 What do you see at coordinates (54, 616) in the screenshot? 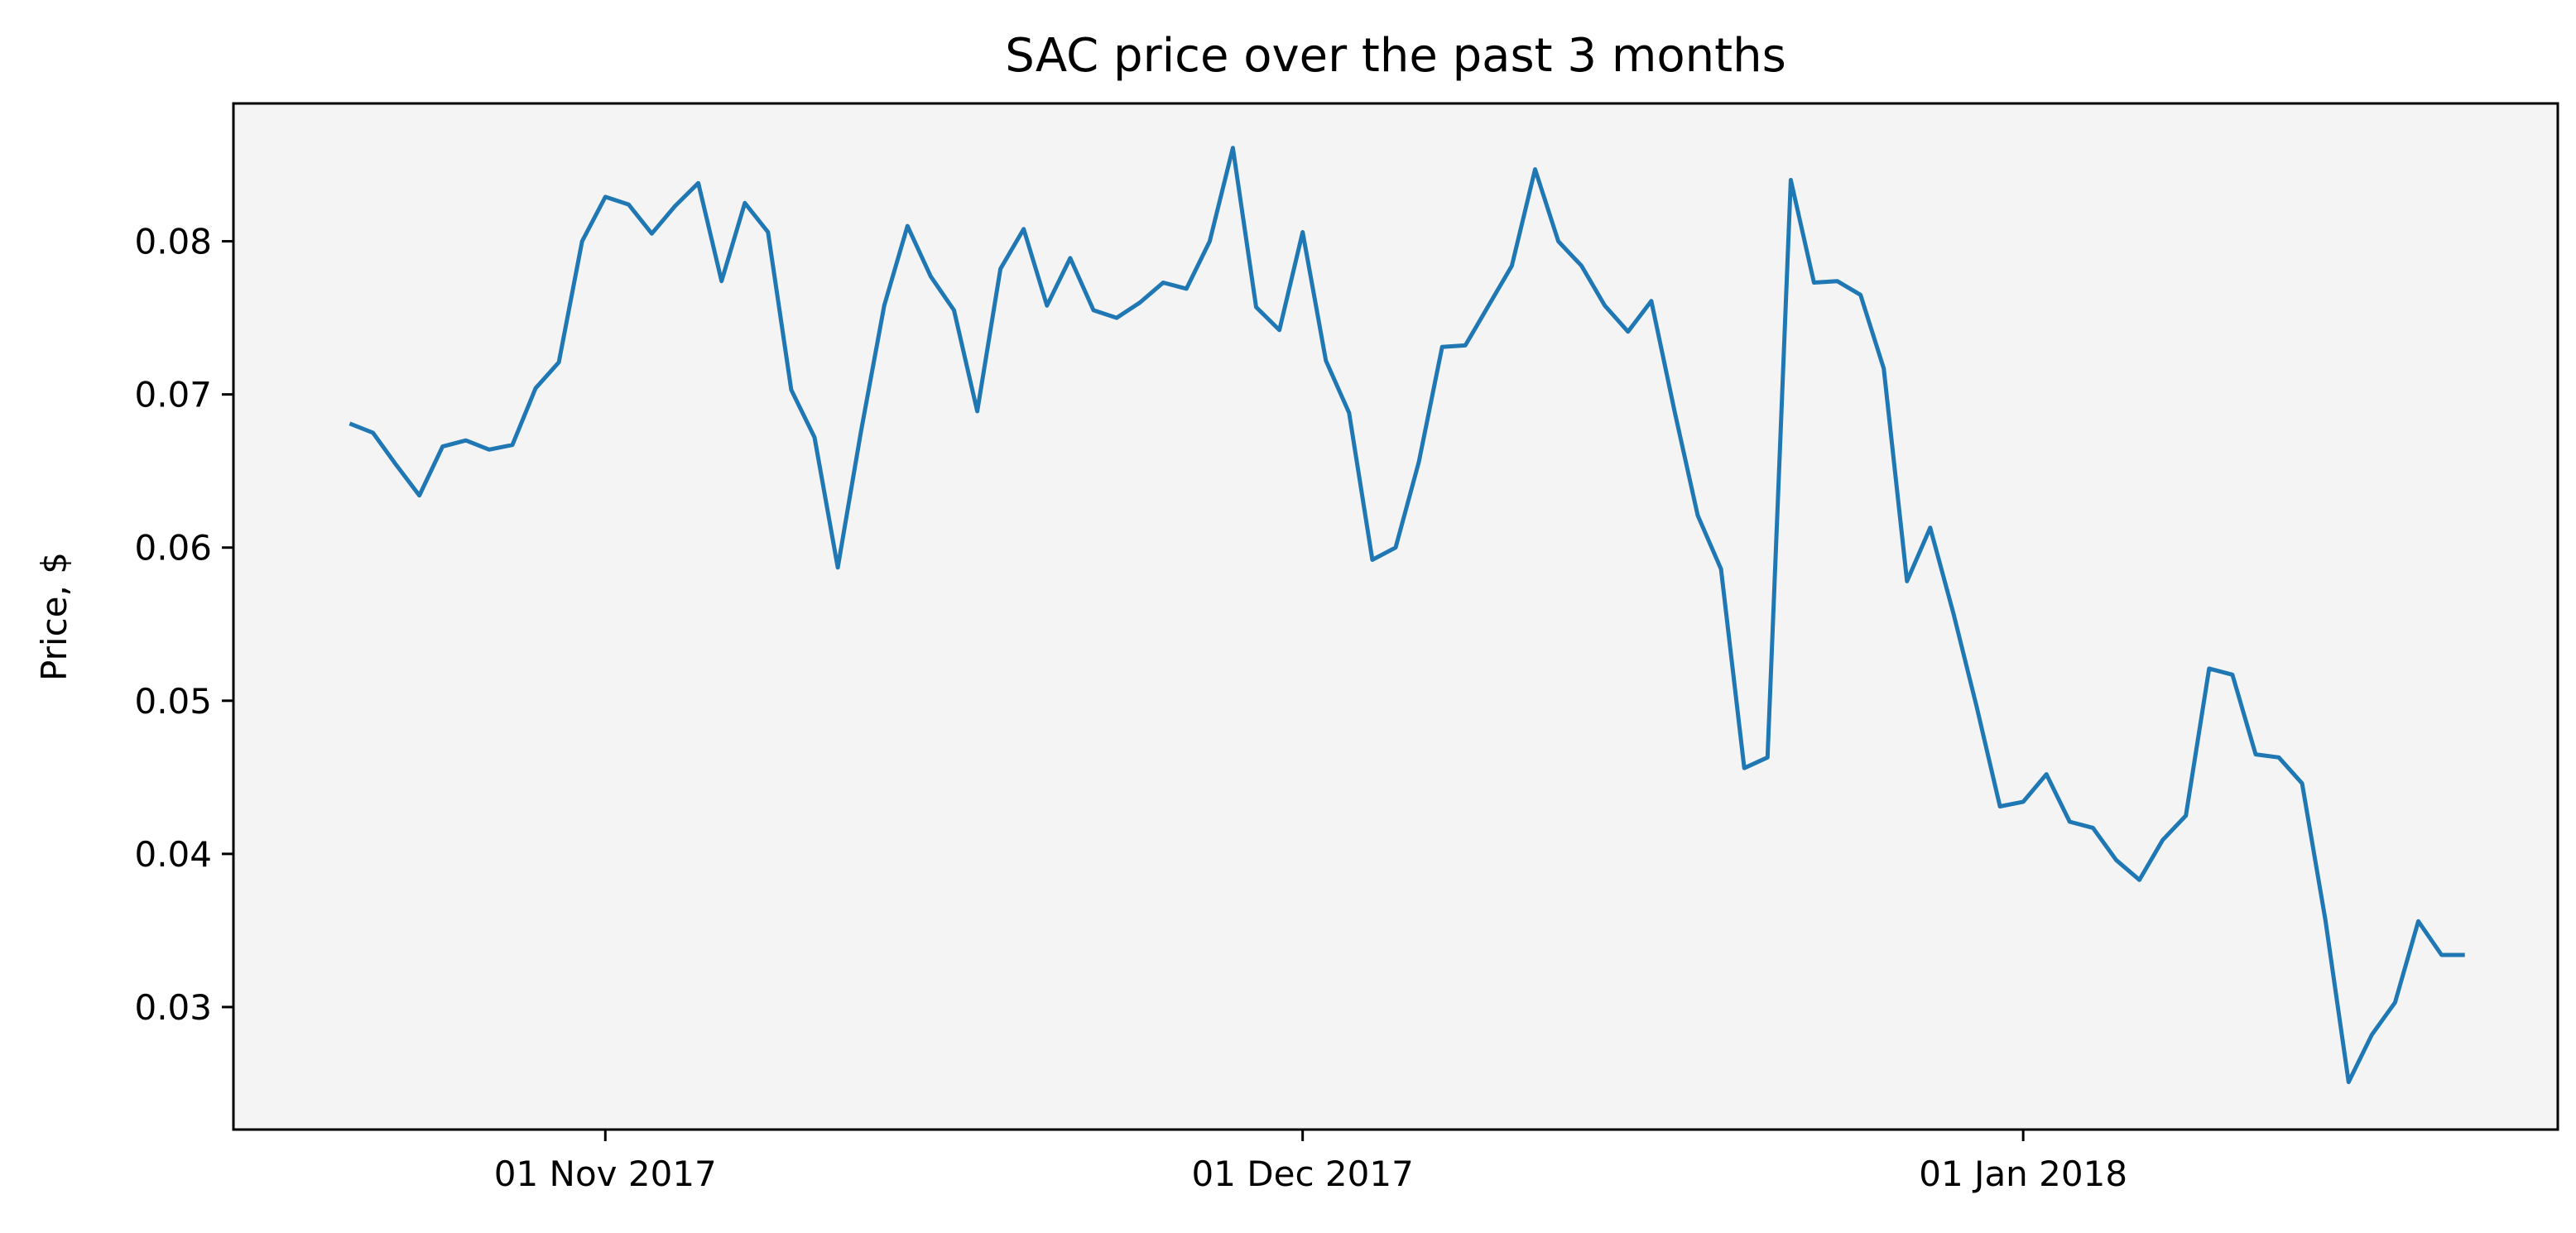
I see `y-axis-label: Price, $` at bounding box center [54, 616].